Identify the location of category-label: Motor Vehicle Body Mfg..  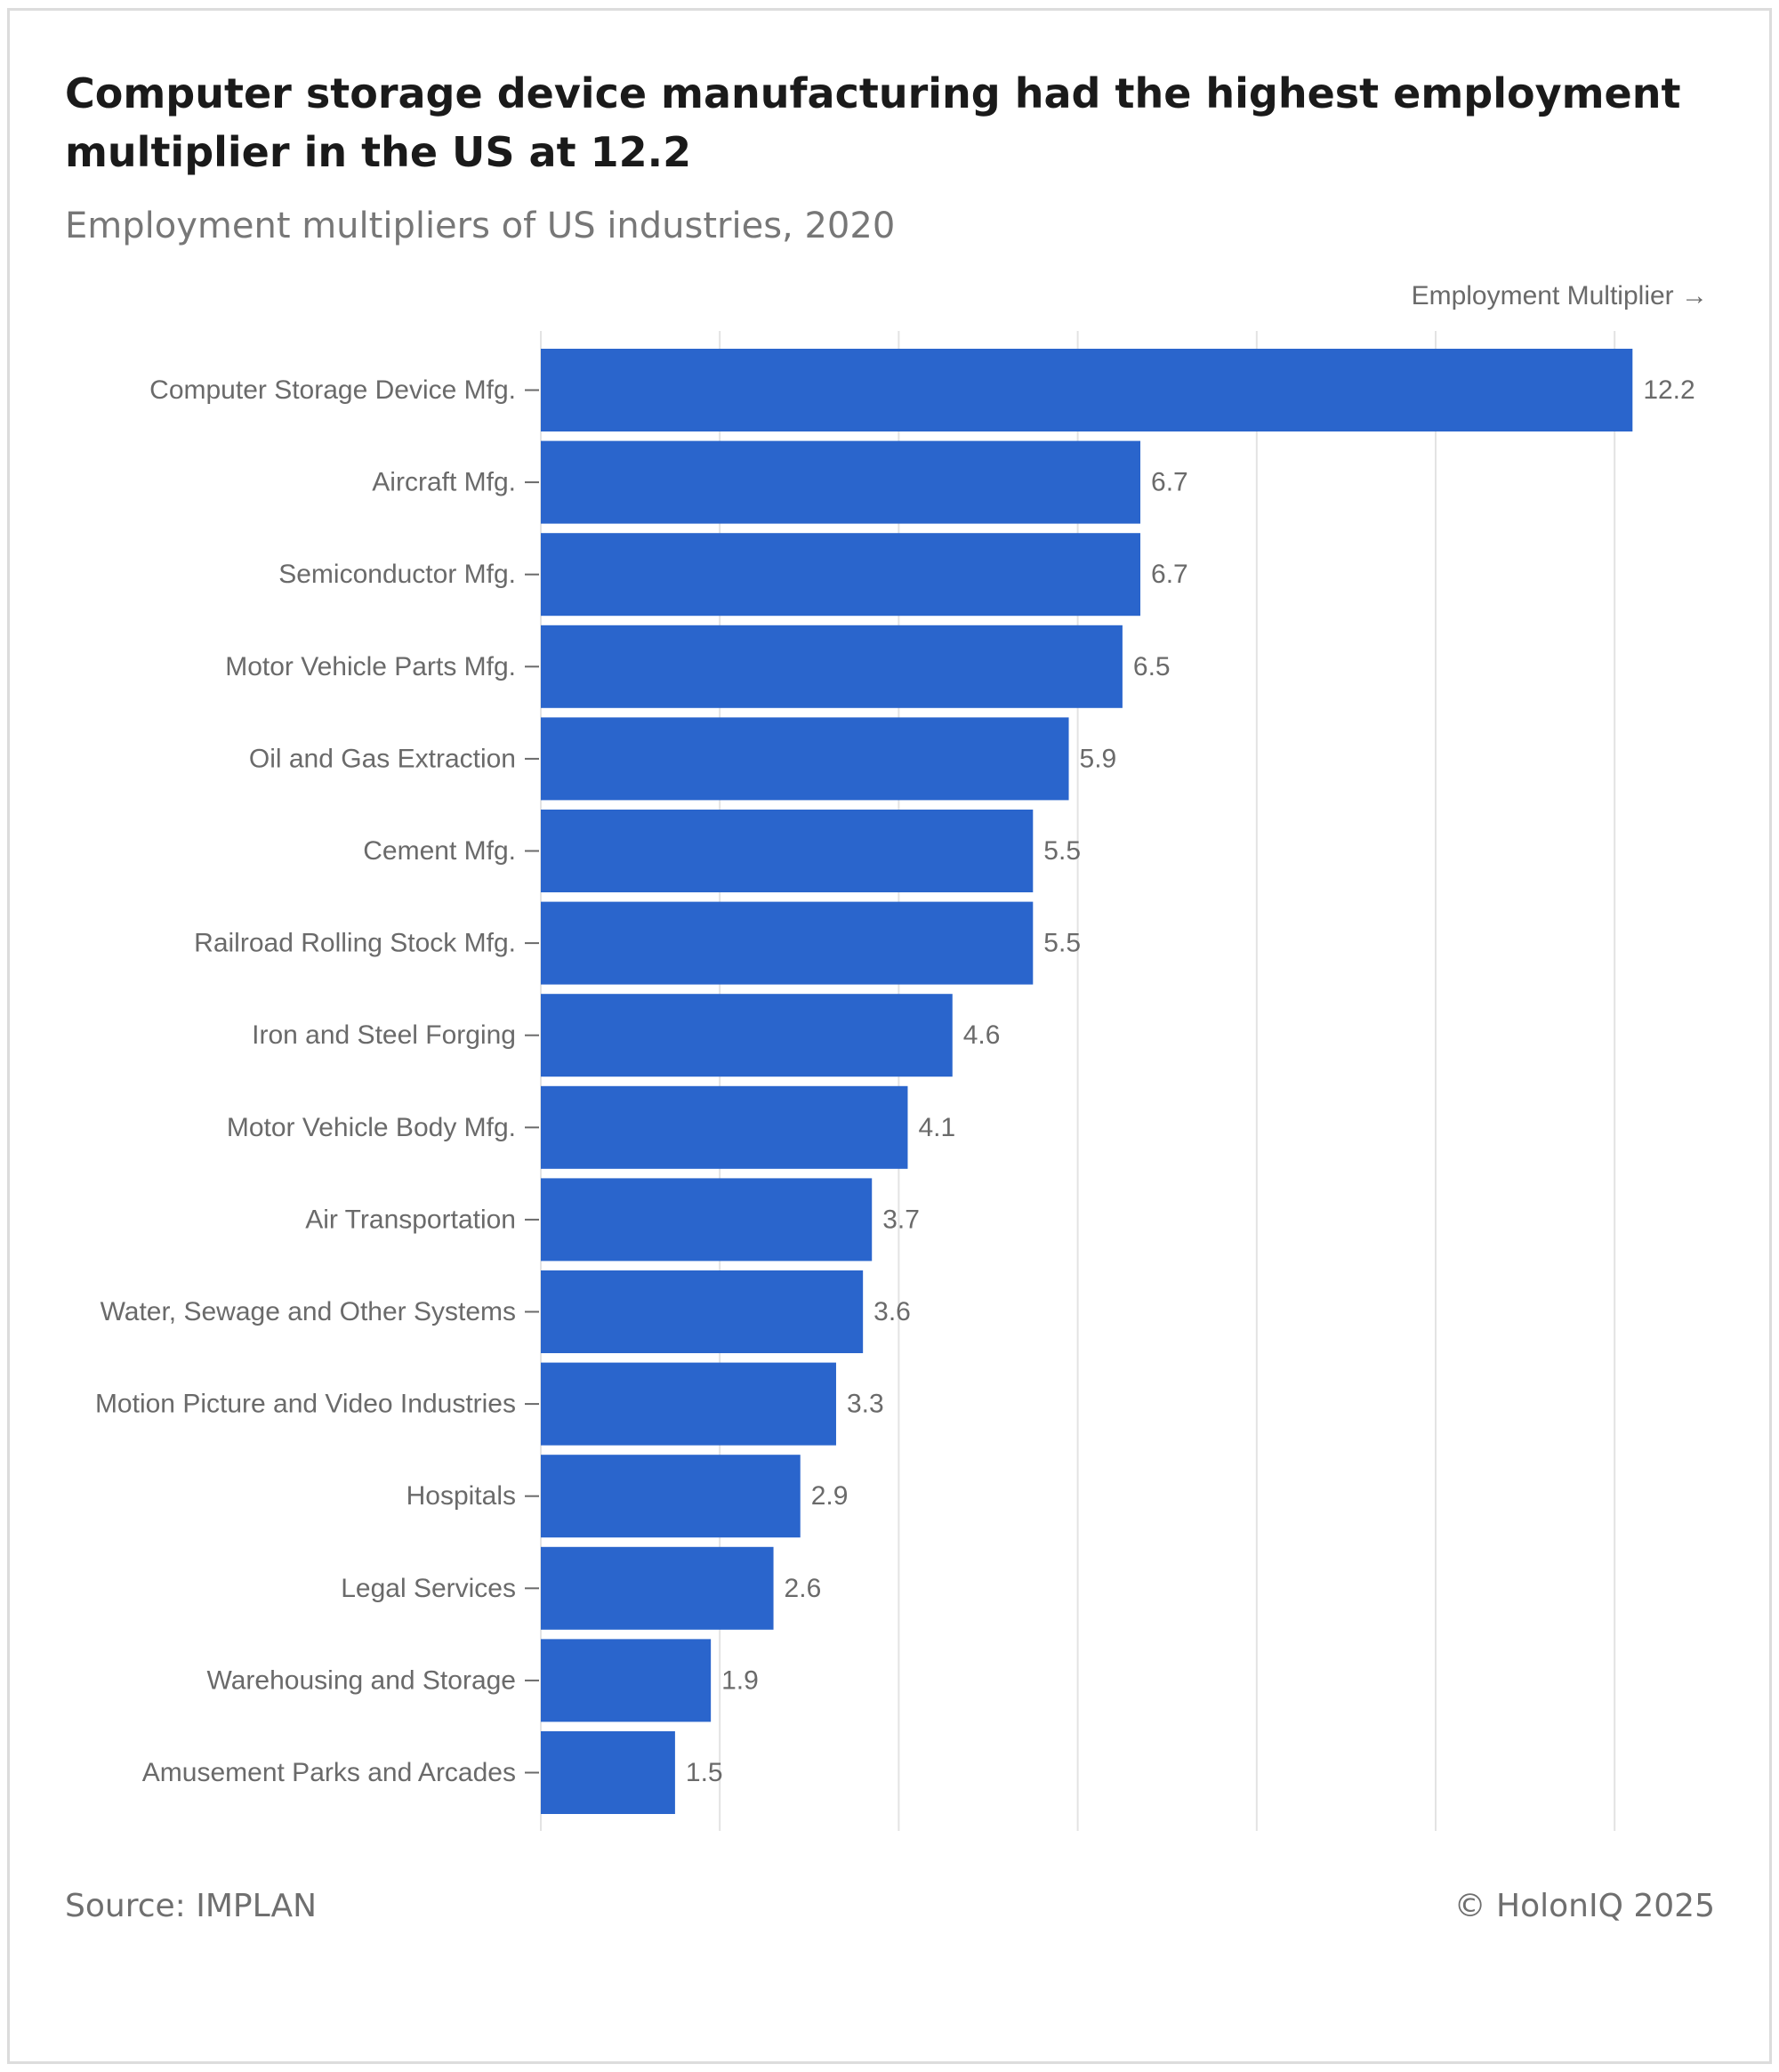
(371, 1127).